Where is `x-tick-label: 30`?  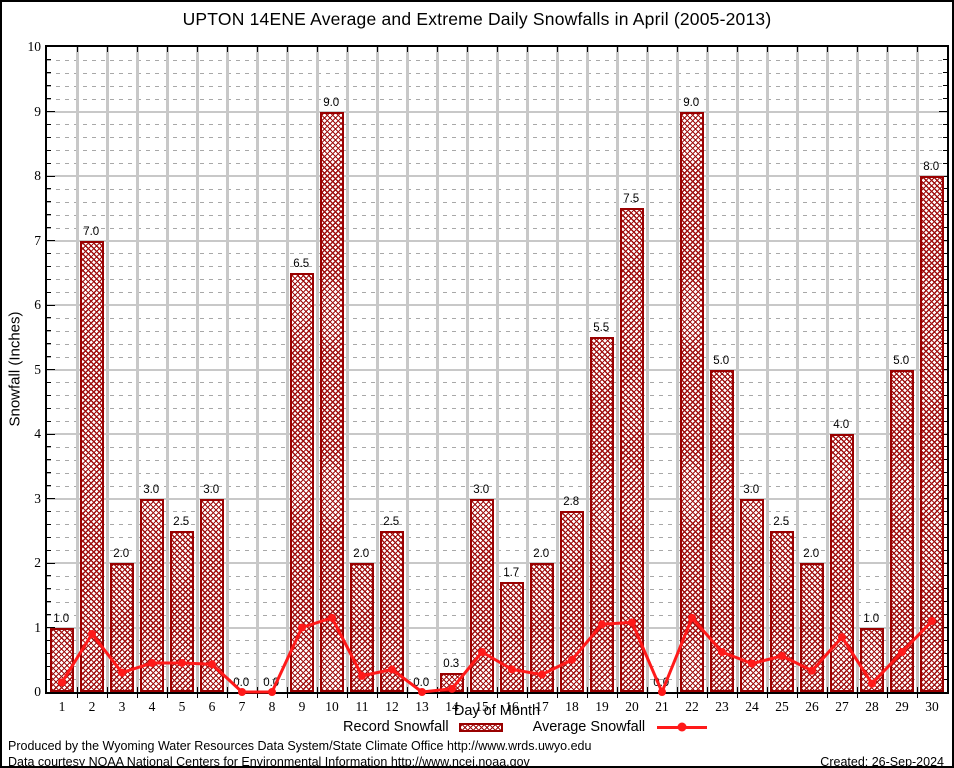
x-tick-label: 30 is located at coordinates (932, 706).